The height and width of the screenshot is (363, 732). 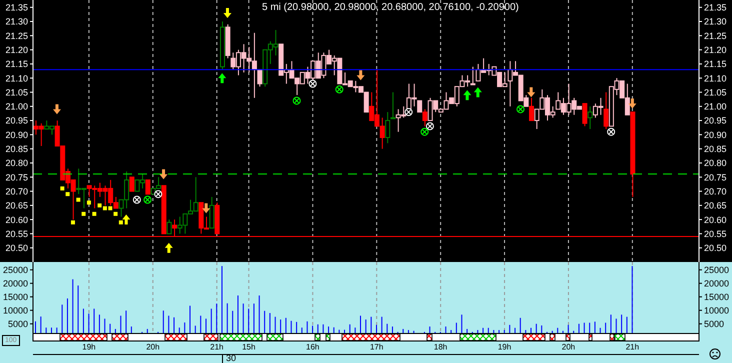 I want to click on y2-tick-label: 5000, so click(x=714, y=324).